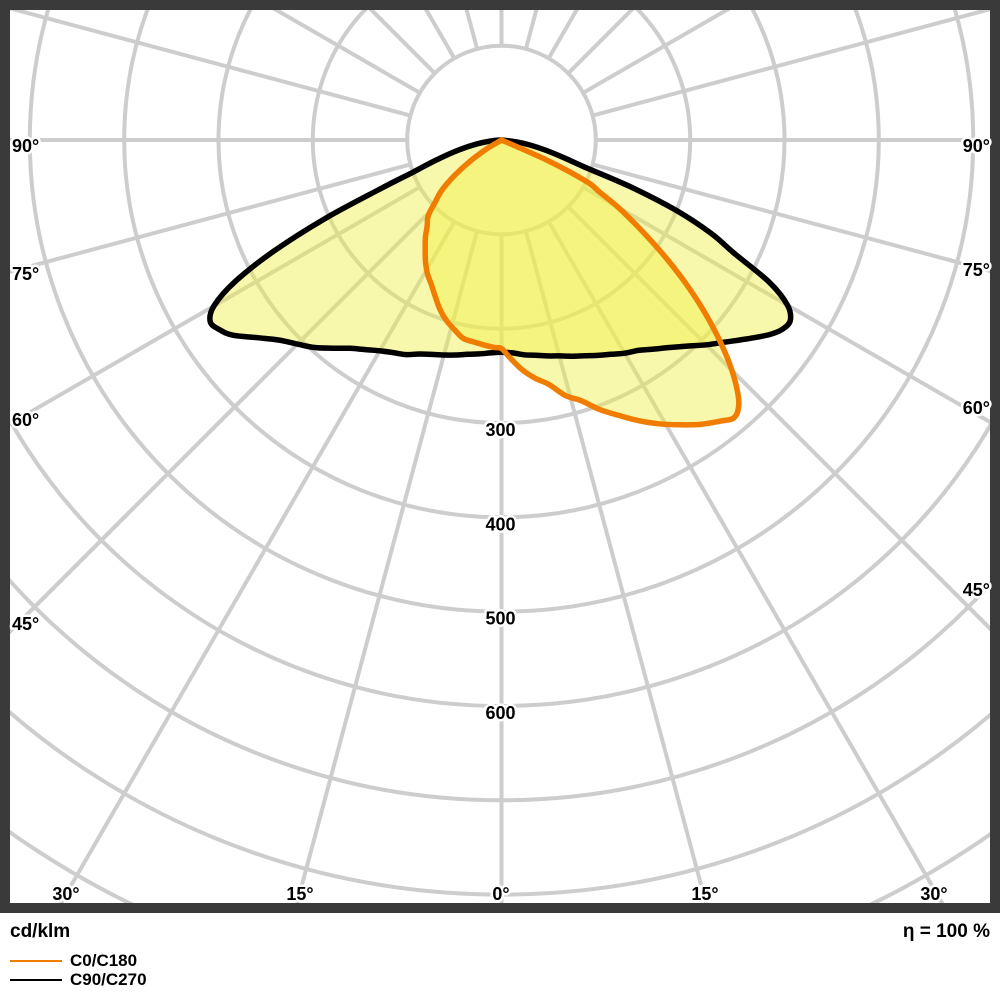 The height and width of the screenshot is (1000, 1000). I want to click on angle-label-left: 60°, so click(25, 420).